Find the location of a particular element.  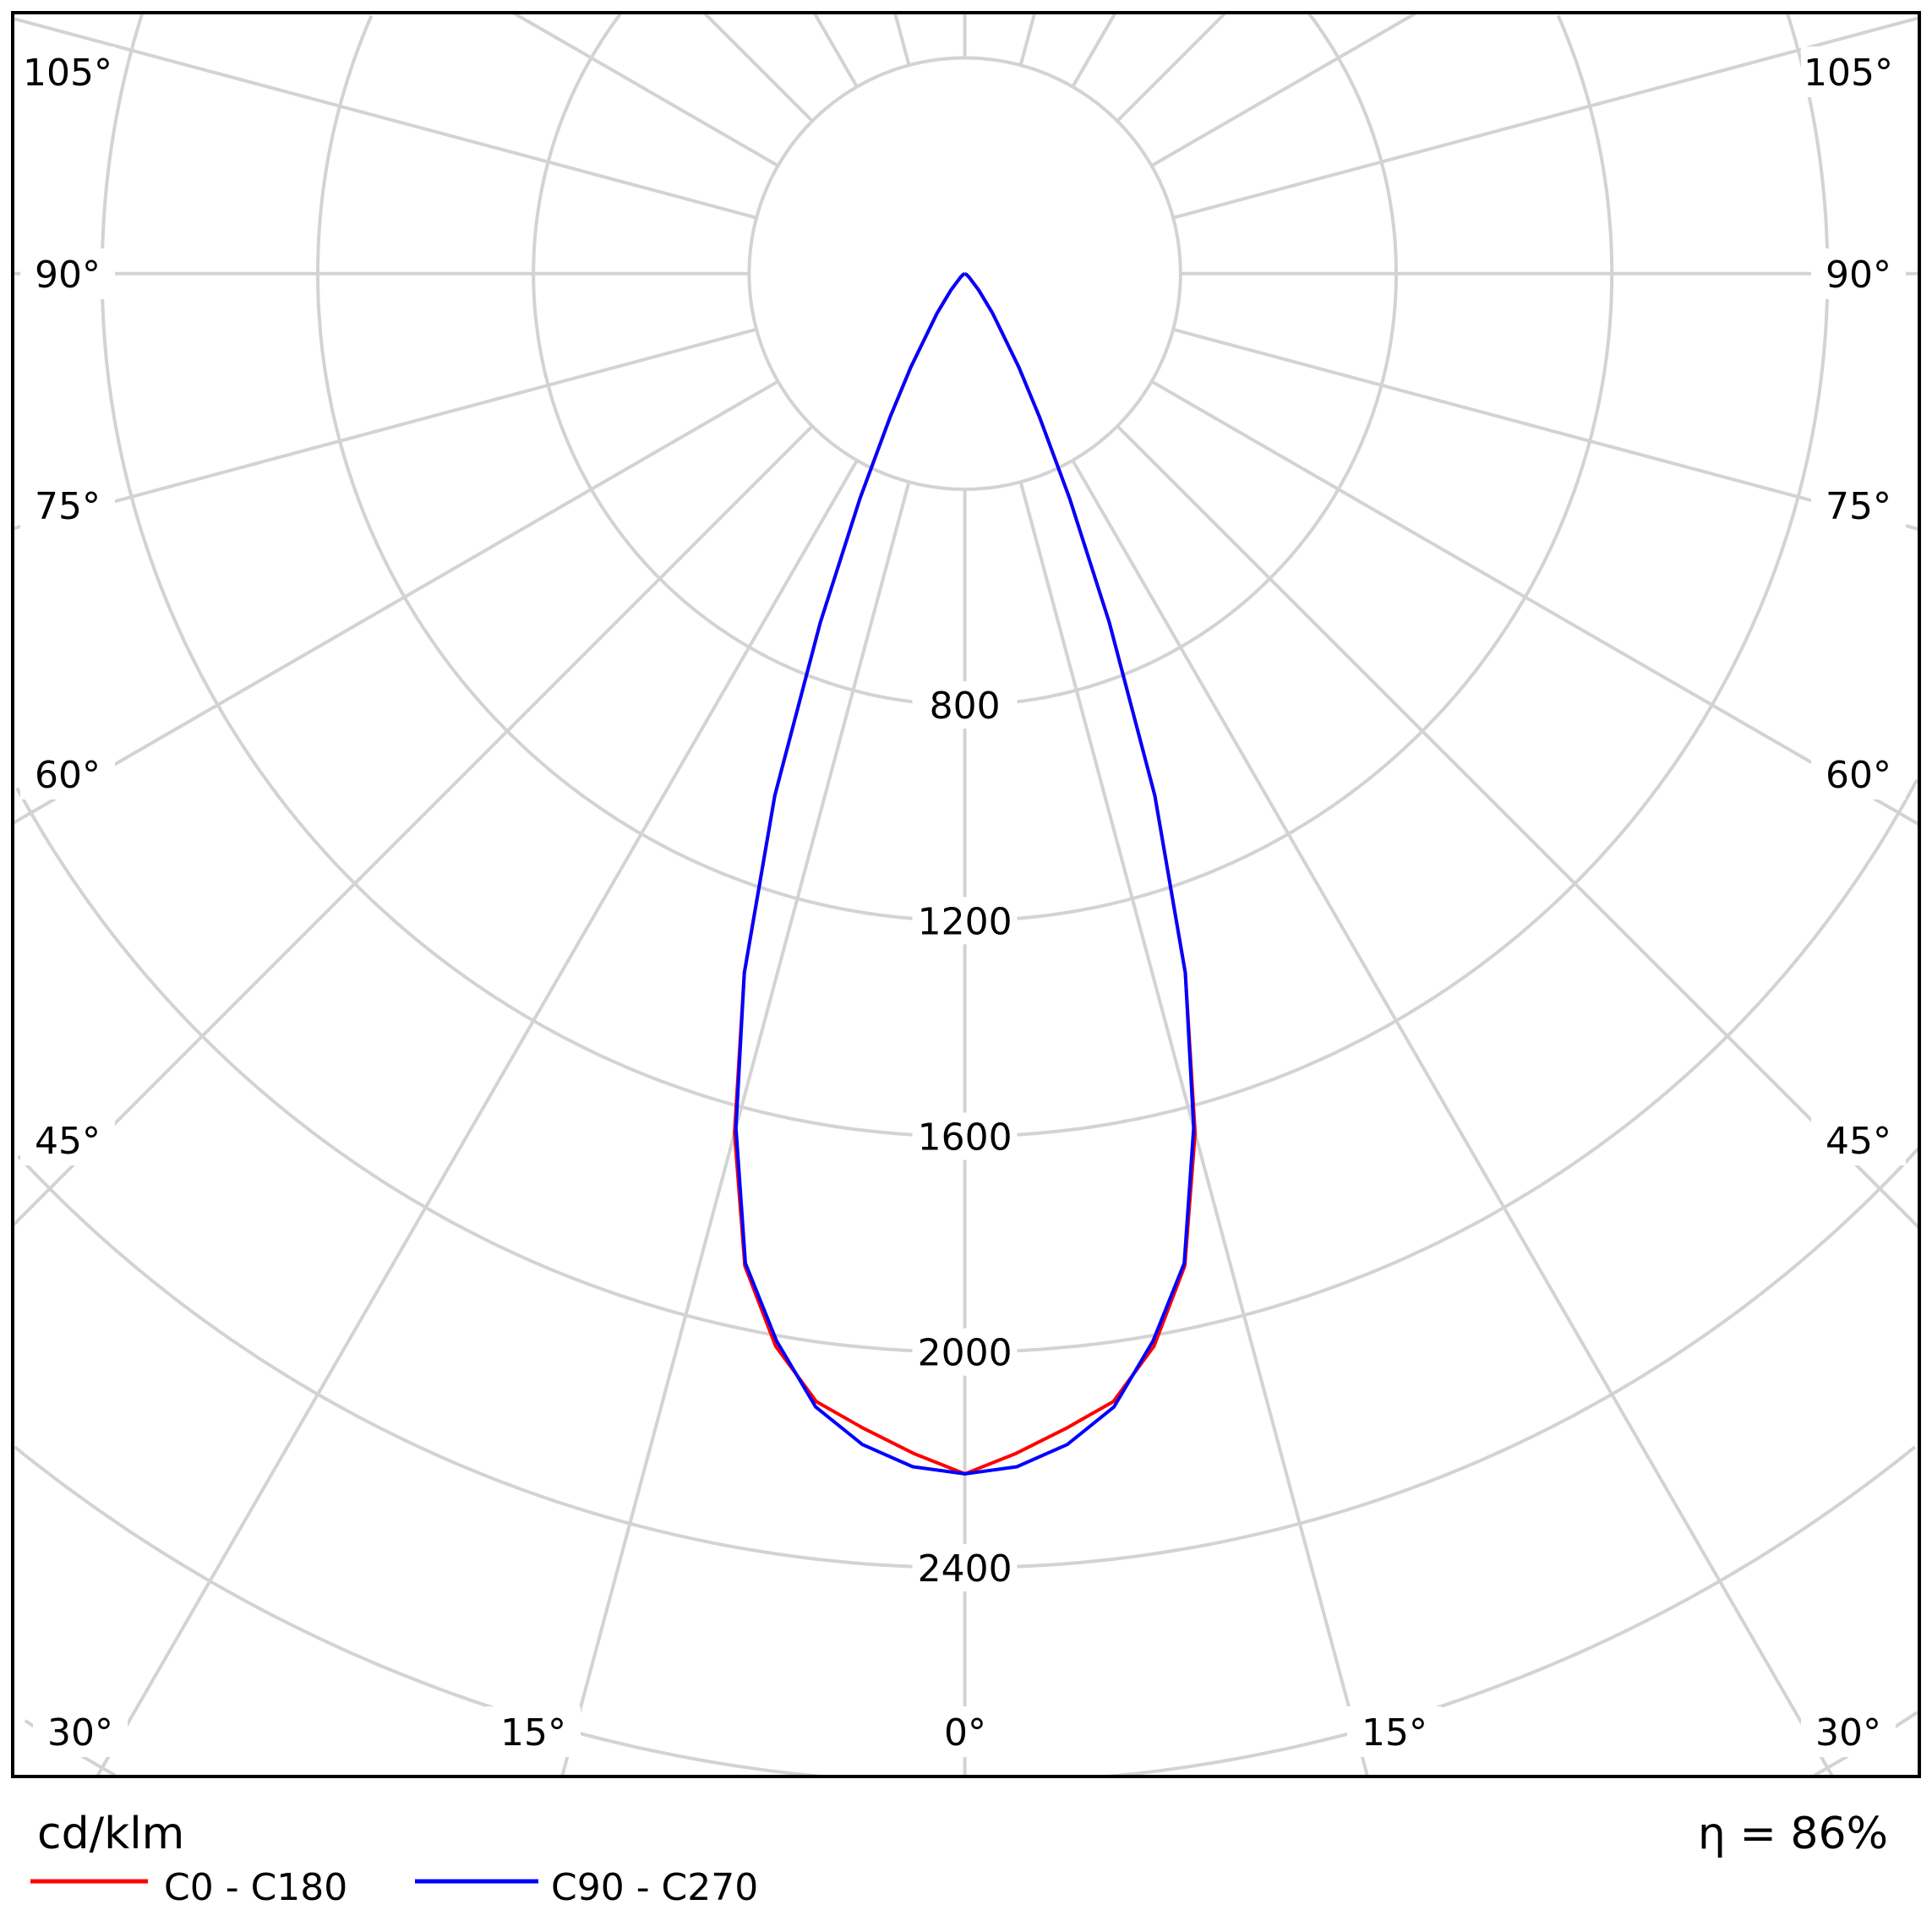

radial-tick-label: 1200 is located at coordinates (965, 921).